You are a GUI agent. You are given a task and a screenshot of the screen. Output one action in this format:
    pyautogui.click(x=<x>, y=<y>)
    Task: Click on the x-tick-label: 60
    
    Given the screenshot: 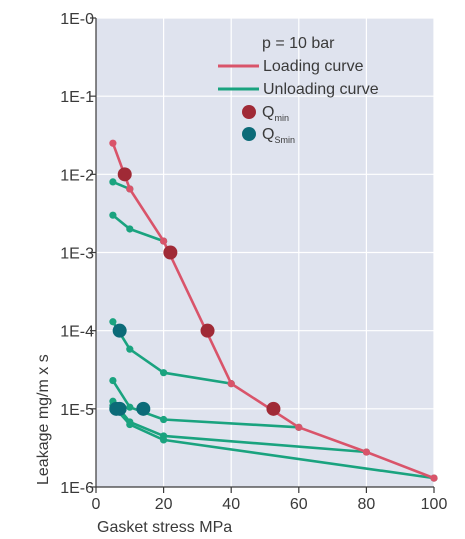 What is the action you would take?
    pyautogui.click(x=299, y=504)
    